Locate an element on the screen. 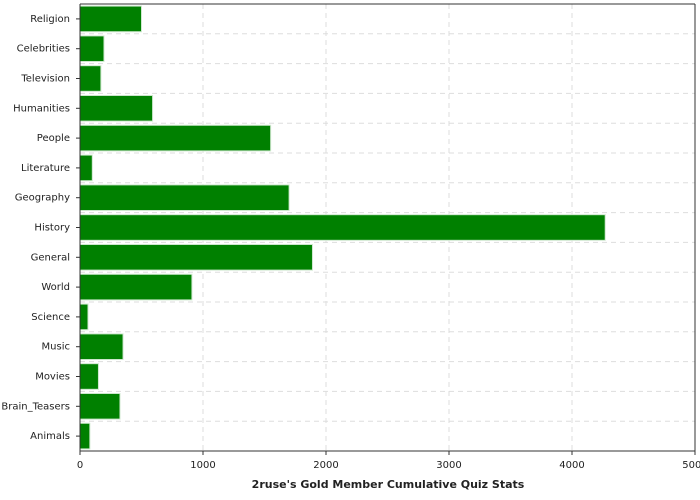 The height and width of the screenshot is (500, 700). y-tick-label: Religion is located at coordinates (50, 19).